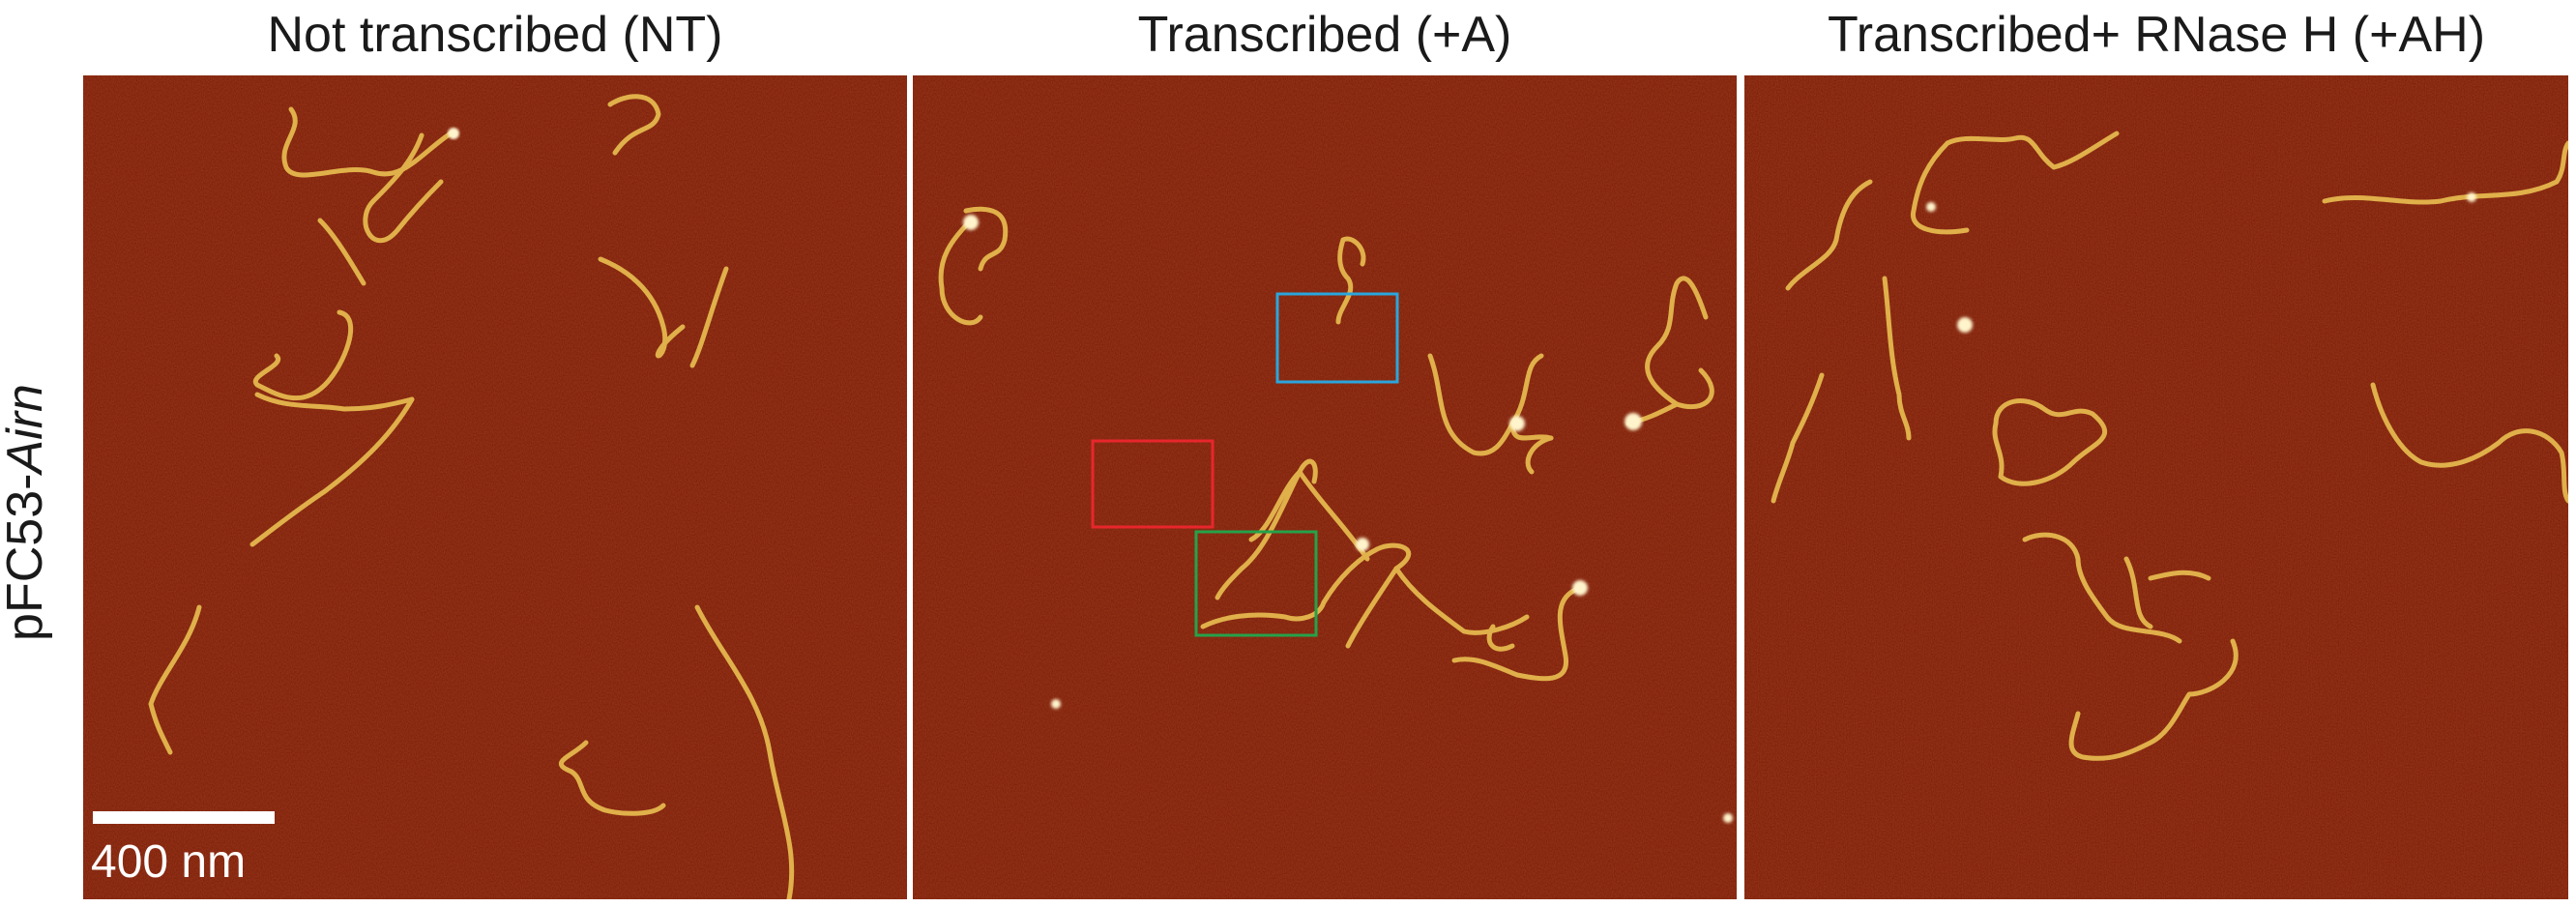 Image resolution: width=2576 pixels, height=907 pixels. What do you see at coordinates (184, 818) in the screenshot?
I see `scale-bar` at bounding box center [184, 818].